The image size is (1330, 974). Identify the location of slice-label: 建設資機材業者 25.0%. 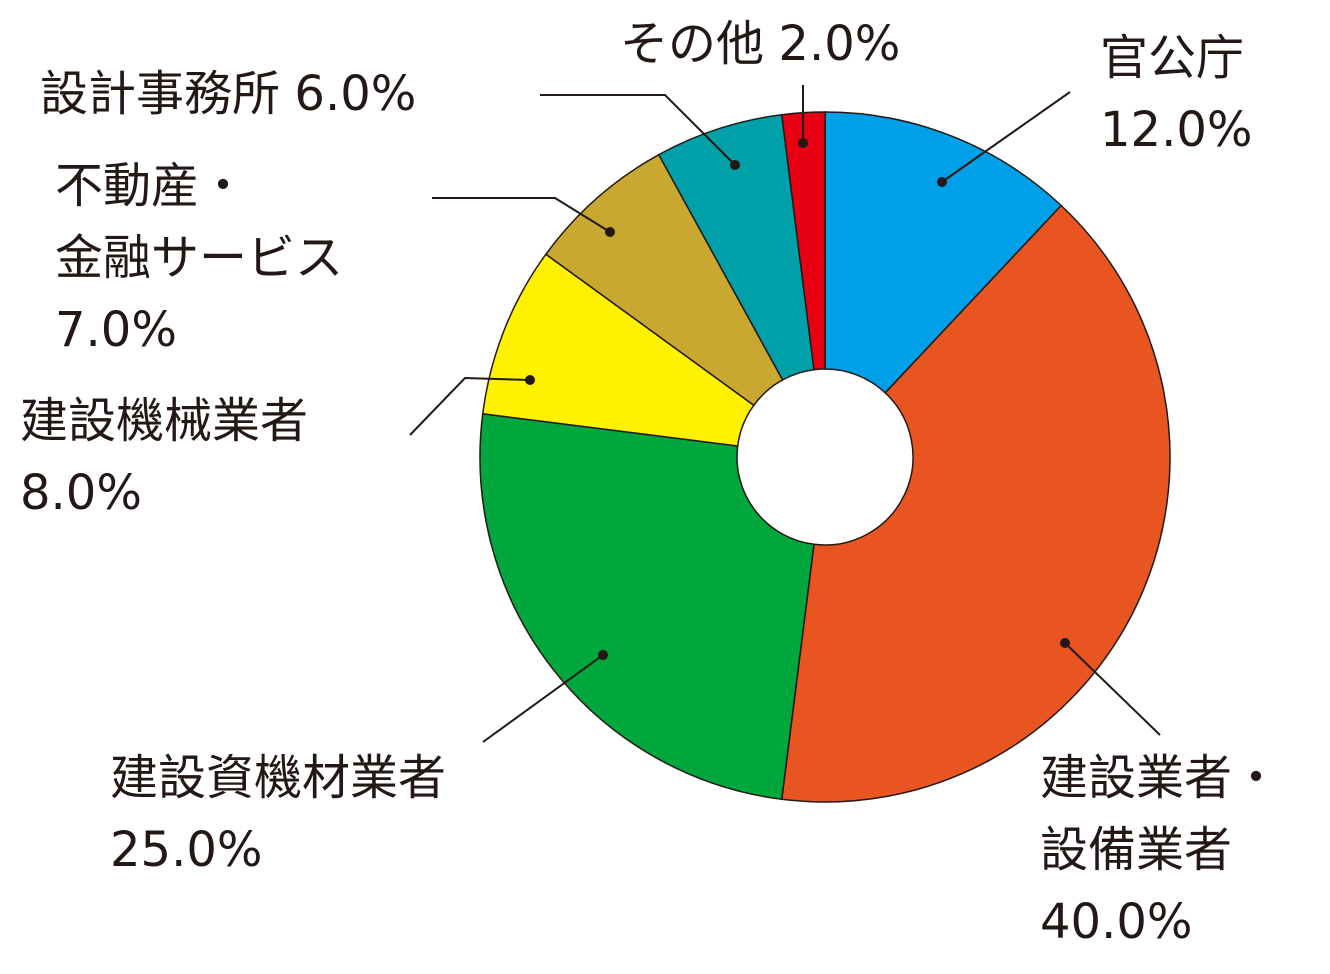
(278, 814).